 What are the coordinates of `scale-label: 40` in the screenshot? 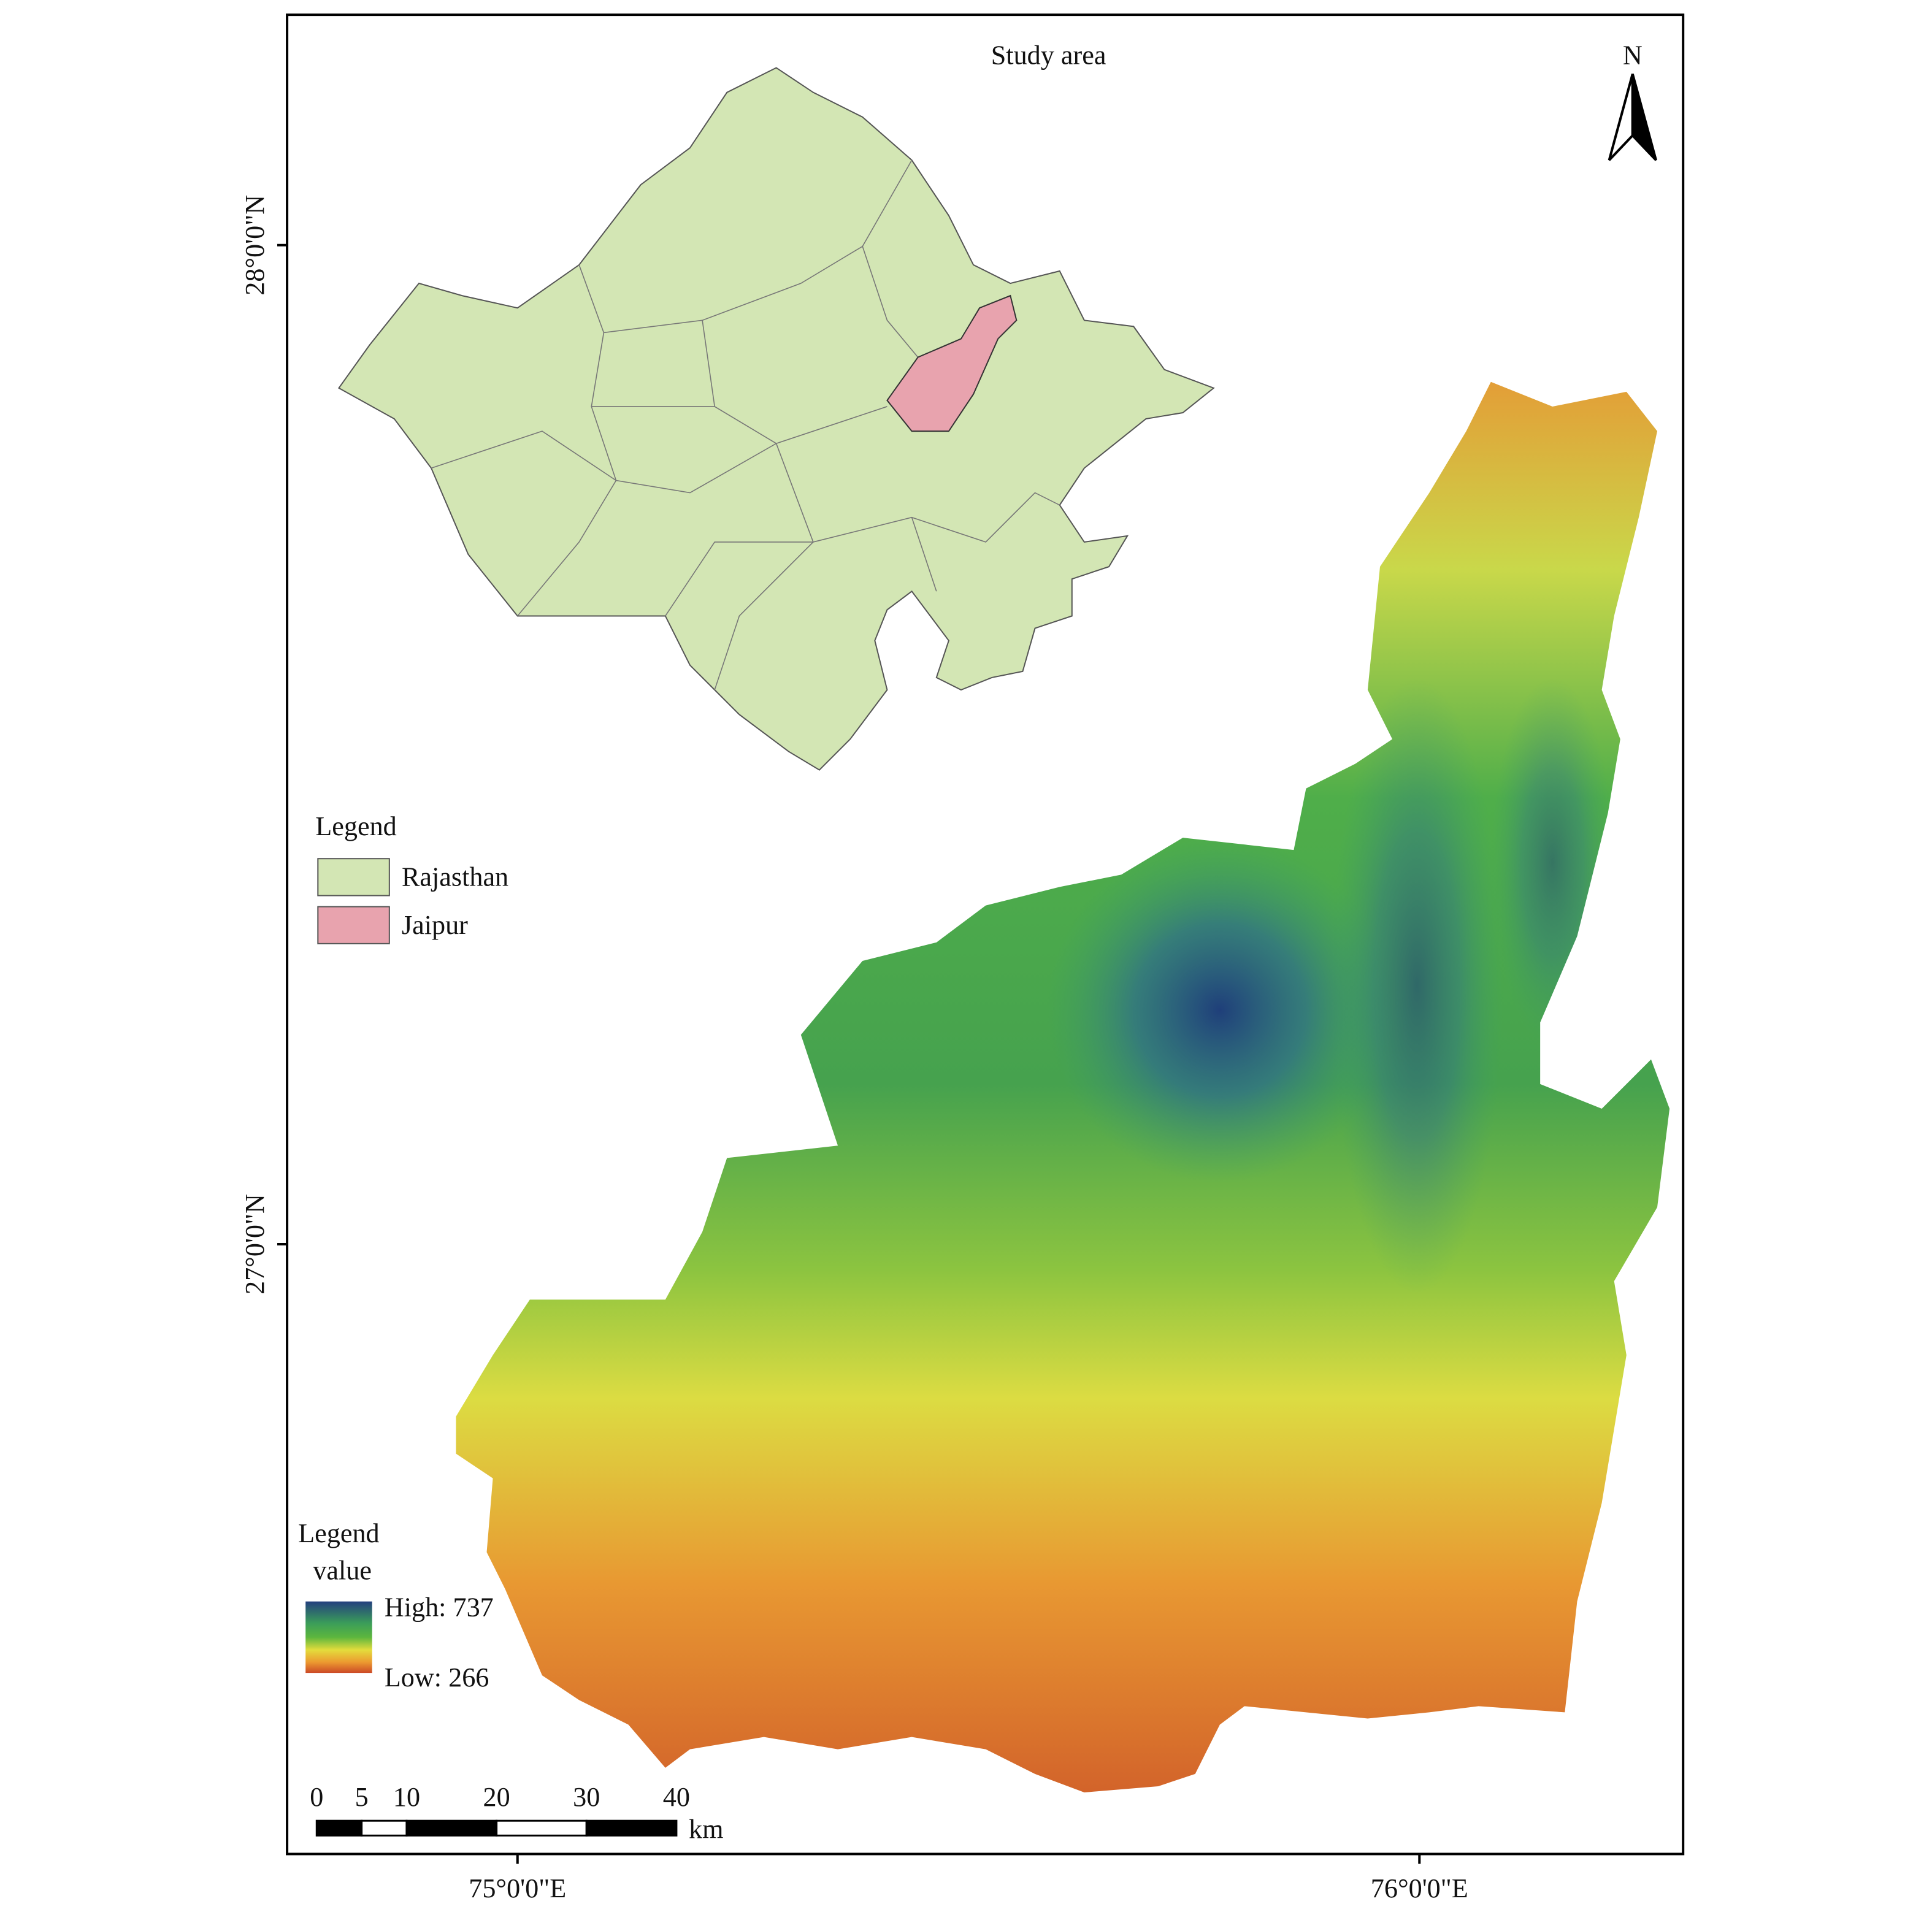 It's located at (676, 1797).